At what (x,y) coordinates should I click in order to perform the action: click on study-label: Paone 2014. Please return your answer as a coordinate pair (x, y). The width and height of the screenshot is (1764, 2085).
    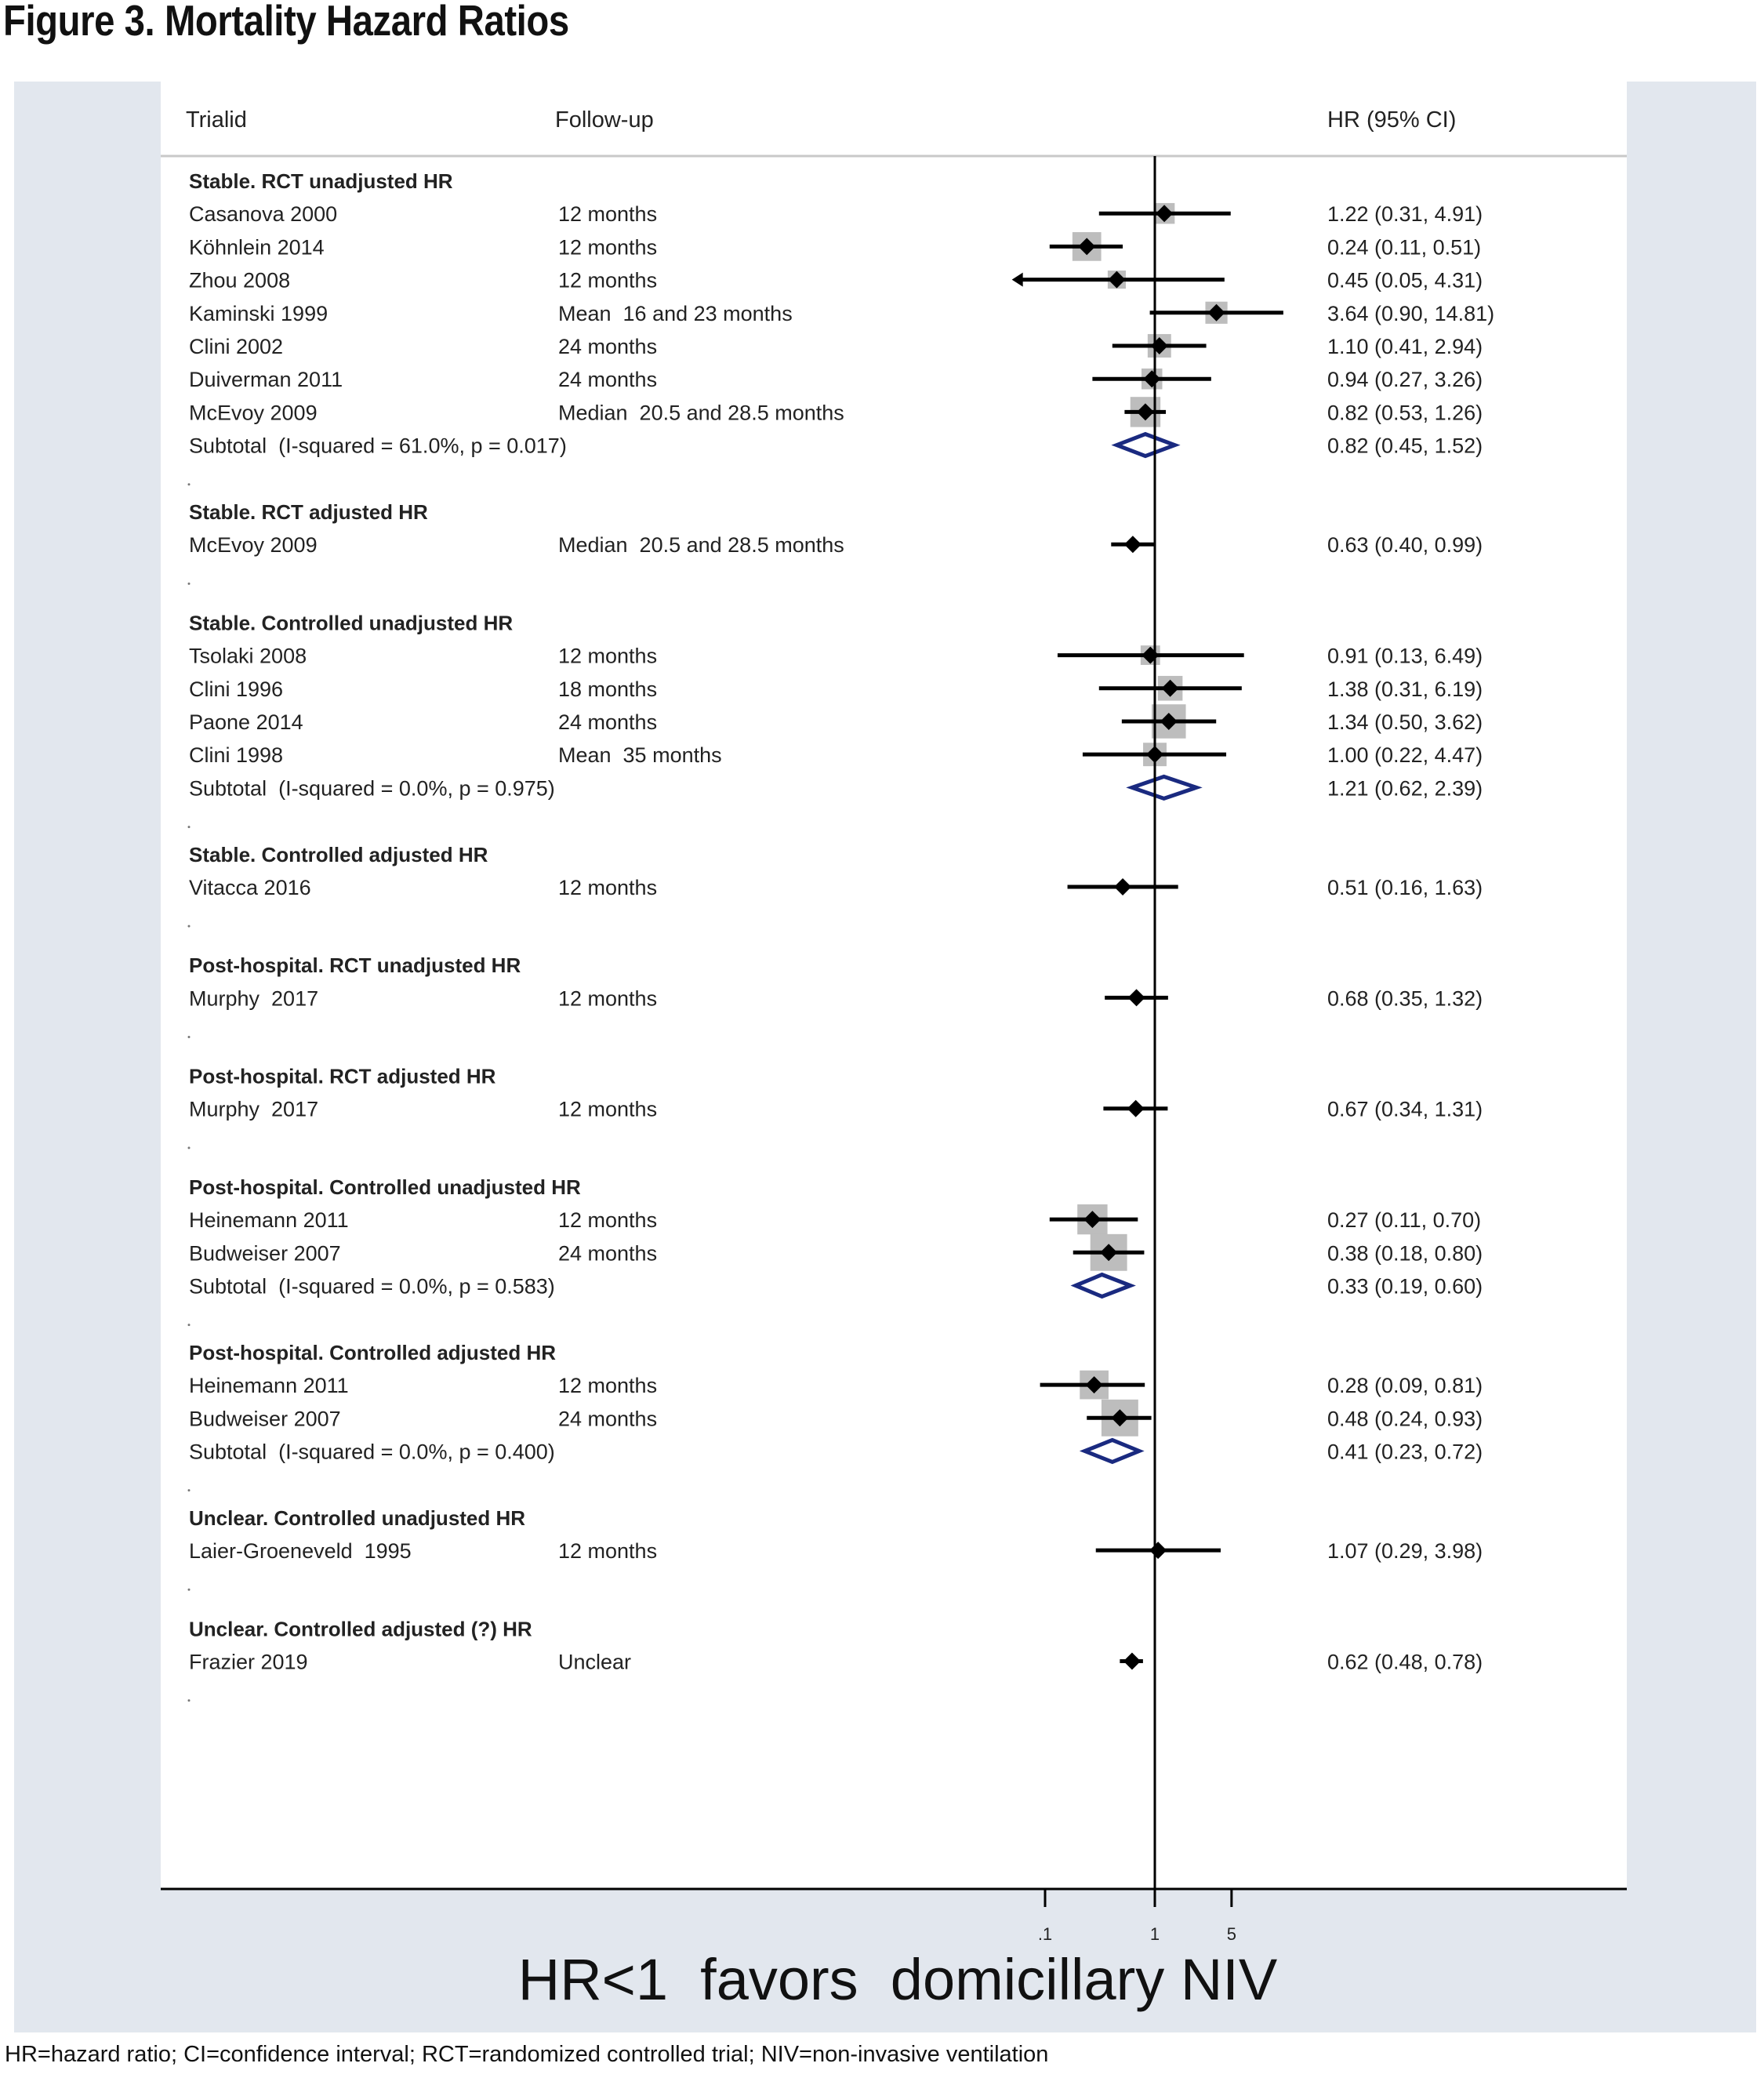
    Looking at the image, I should click on (246, 722).